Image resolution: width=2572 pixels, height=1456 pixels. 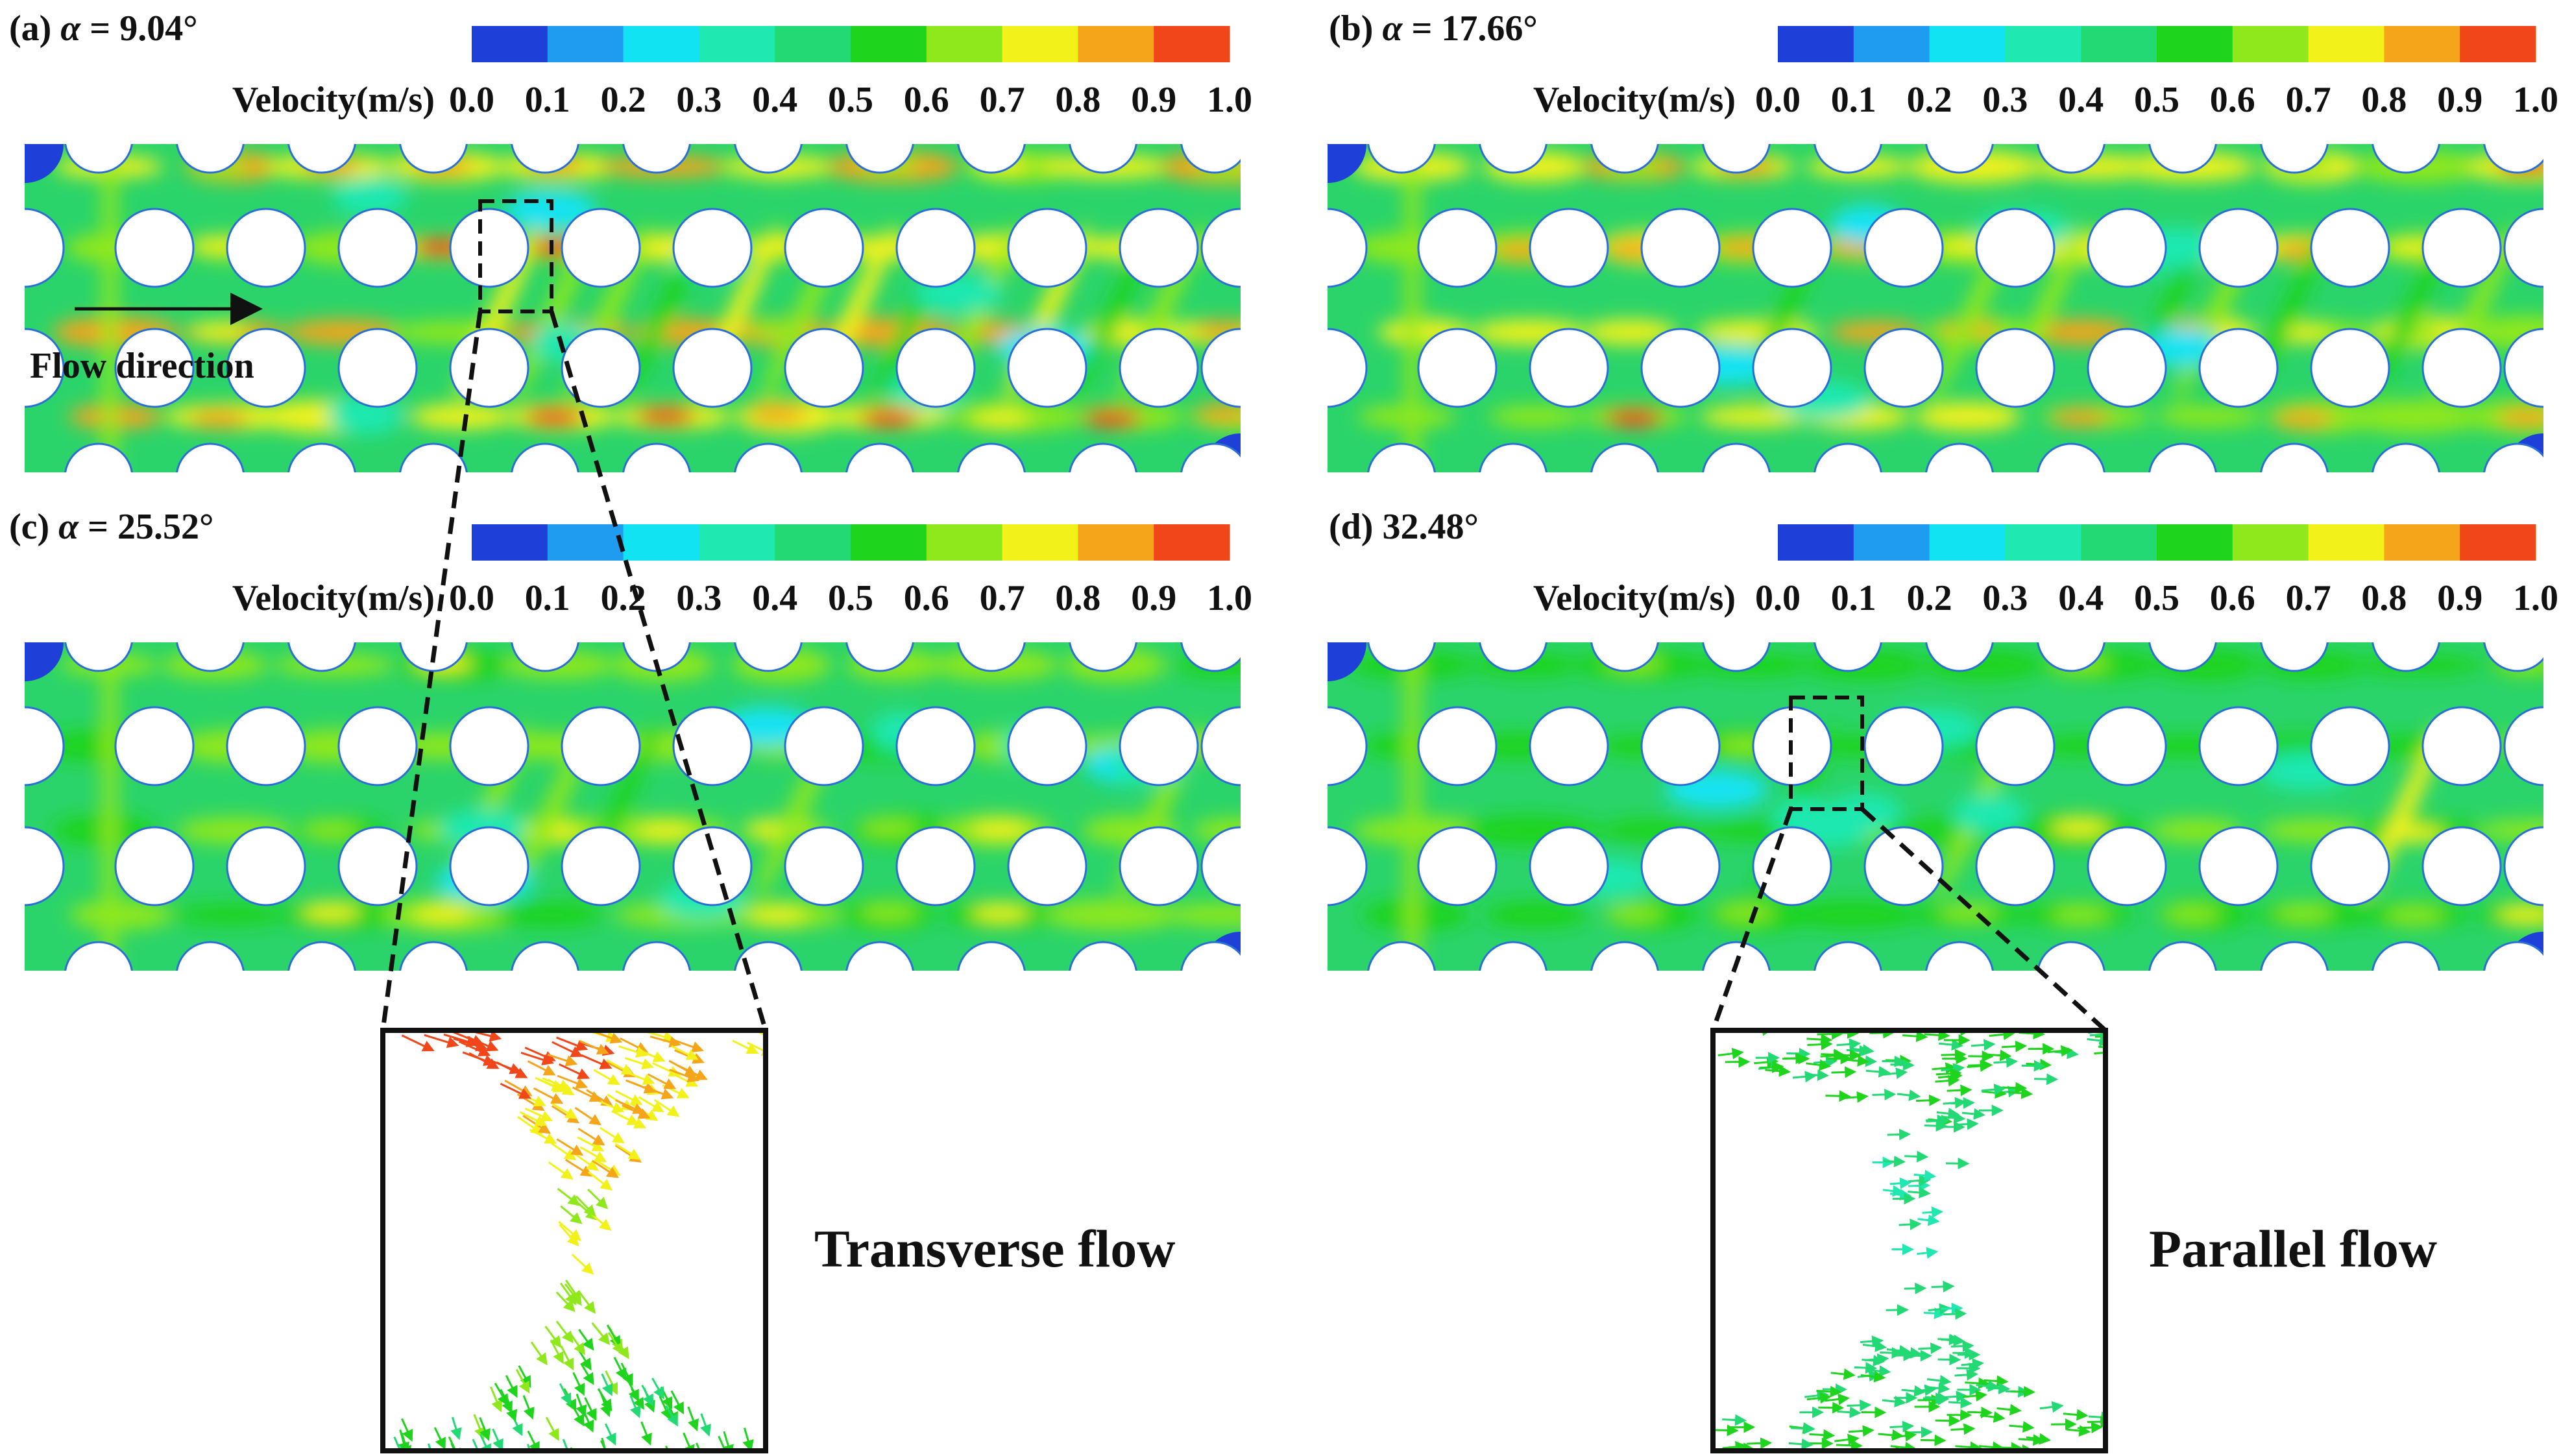 What do you see at coordinates (1983, 919) in the screenshot?
I see `leader-right-d` at bounding box center [1983, 919].